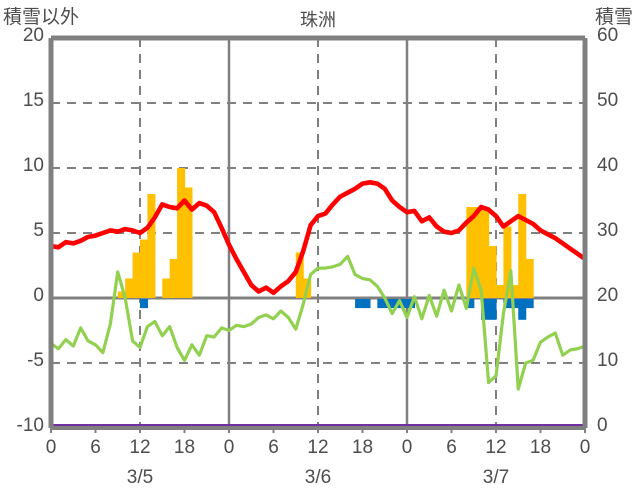 The height and width of the screenshot is (501, 636). I want to click on right-axis-title: 積雪, so click(613, 17).